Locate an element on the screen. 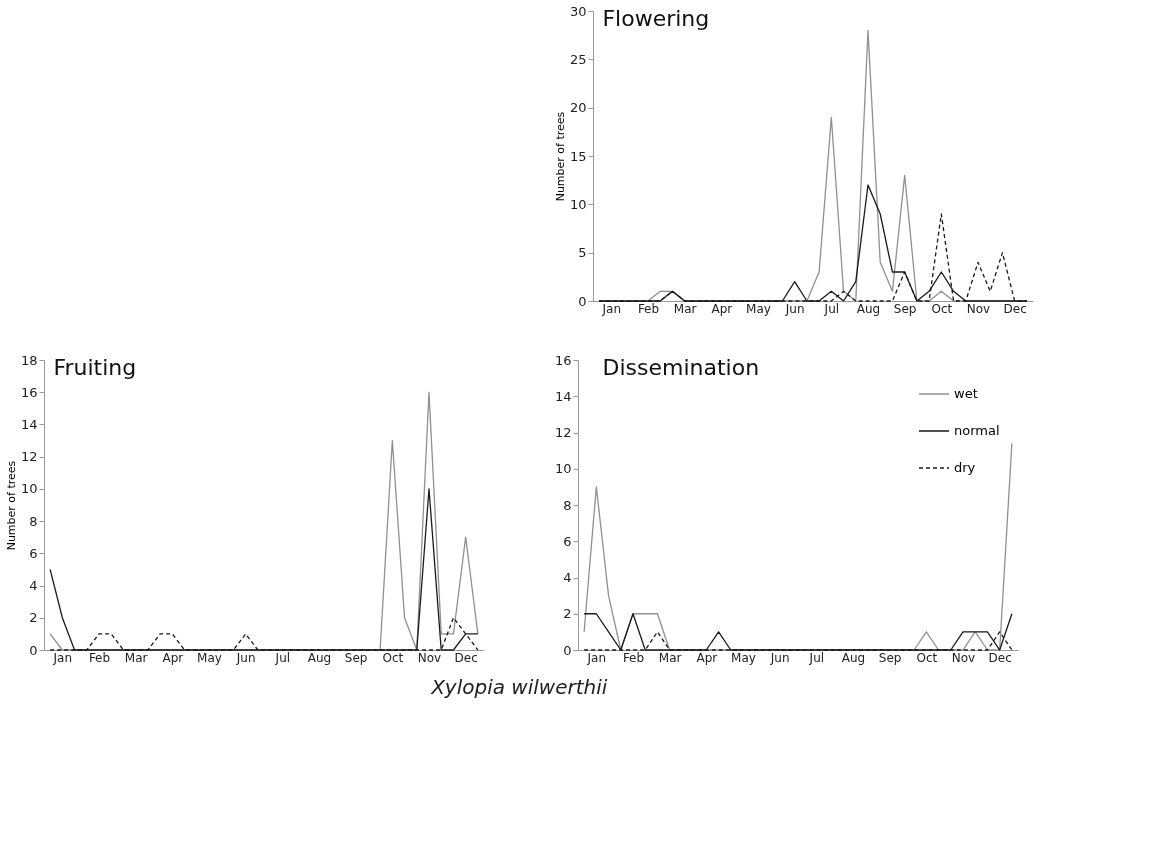 The width and height of the screenshot is (1165, 861). y-tick-label: 25 is located at coordinates (578, 59).